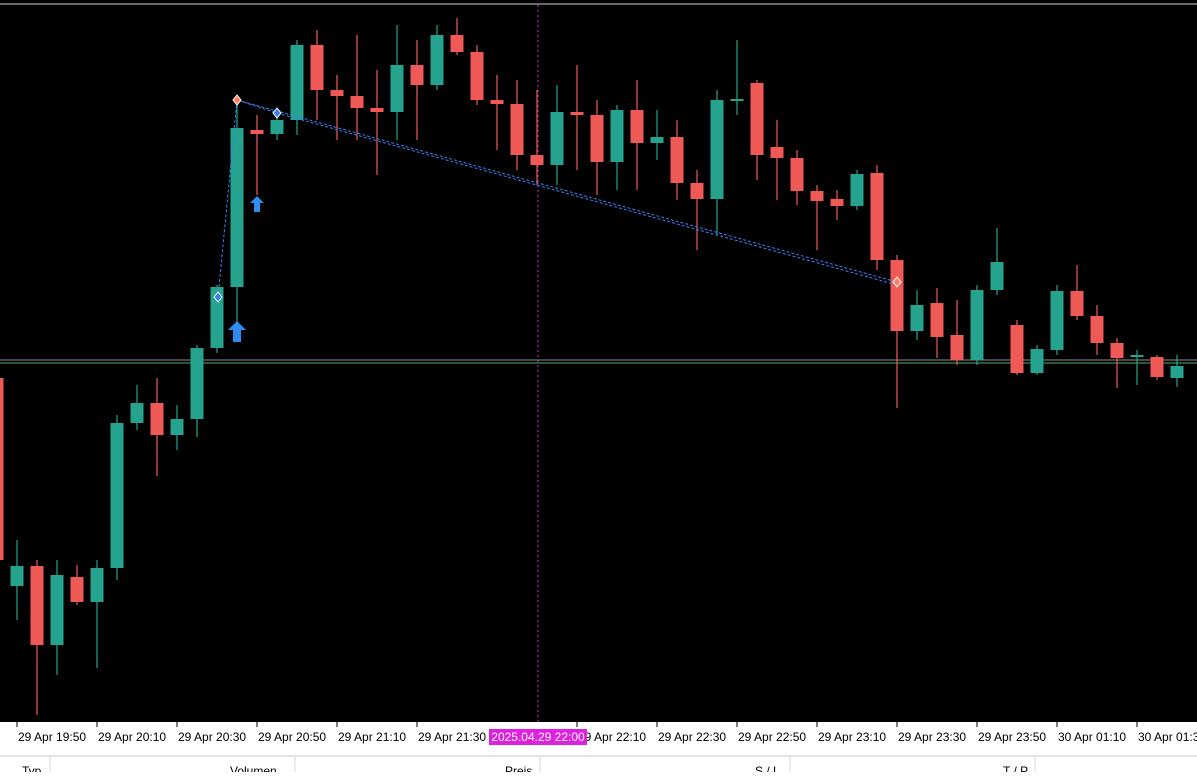  What do you see at coordinates (852, 737) in the screenshot?
I see `x-tick-label: 29 Apr 23:10` at bounding box center [852, 737].